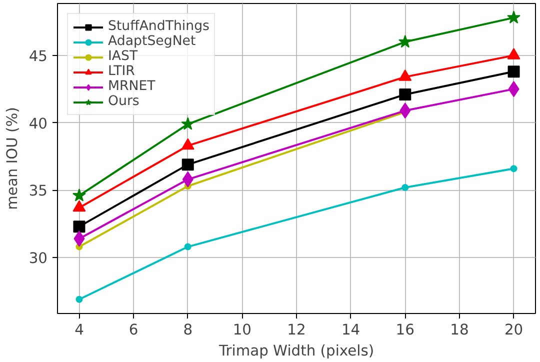  I want to click on y-tick-label: 40, so click(38, 123).